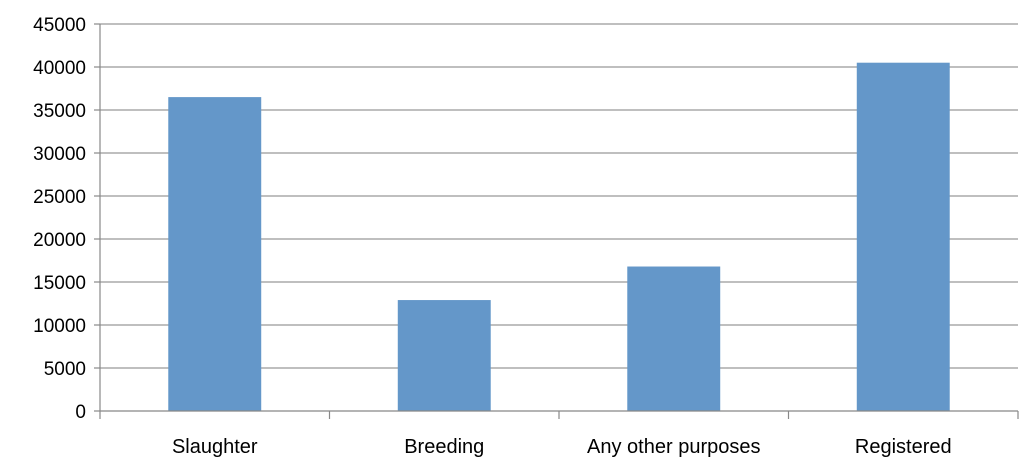  What do you see at coordinates (59, 111) in the screenshot?
I see `y-tick-label: 35000` at bounding box center [59, 111].